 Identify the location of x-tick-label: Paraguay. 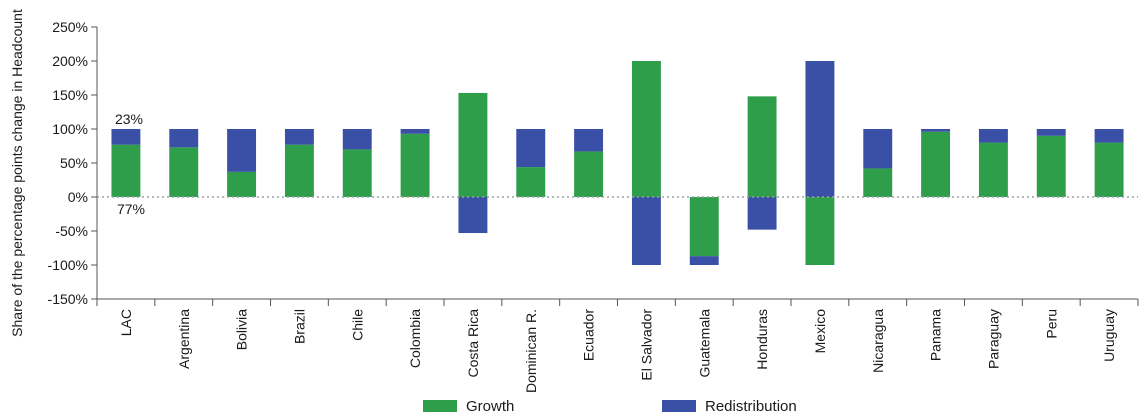
(993, 339).